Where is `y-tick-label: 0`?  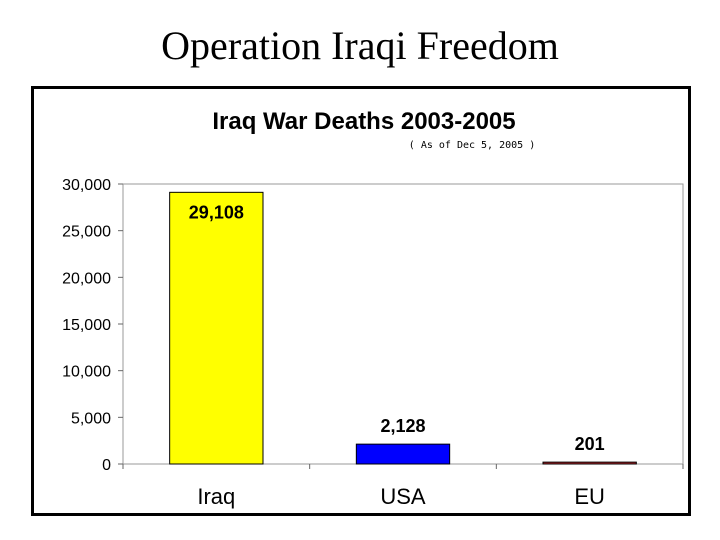
y-tick-label: 0 is located at coordinates (106, 465).